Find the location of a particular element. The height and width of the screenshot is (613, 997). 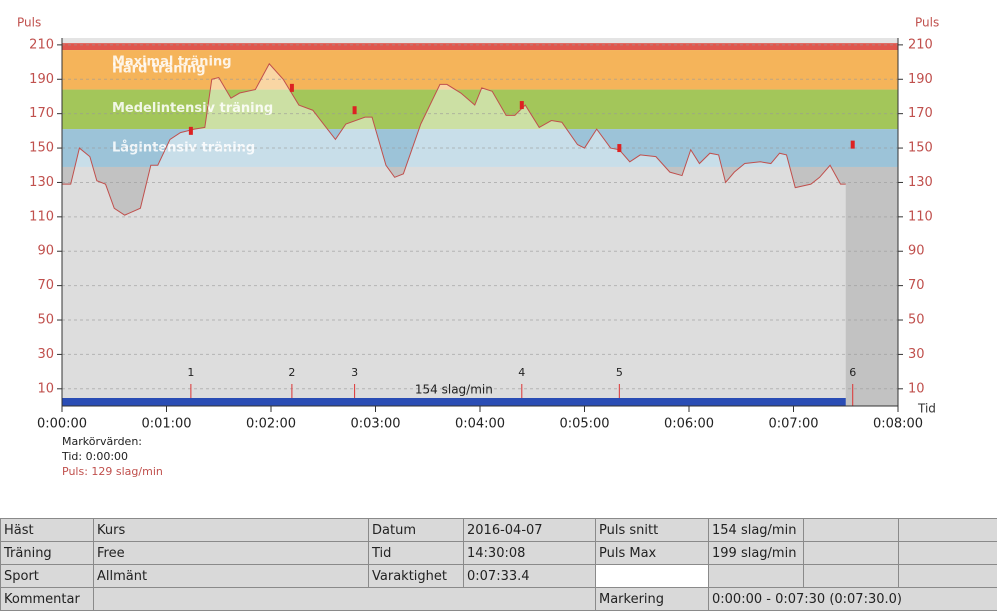

x-tick-label: 0:00:00 is located at coordinates (62, 424).